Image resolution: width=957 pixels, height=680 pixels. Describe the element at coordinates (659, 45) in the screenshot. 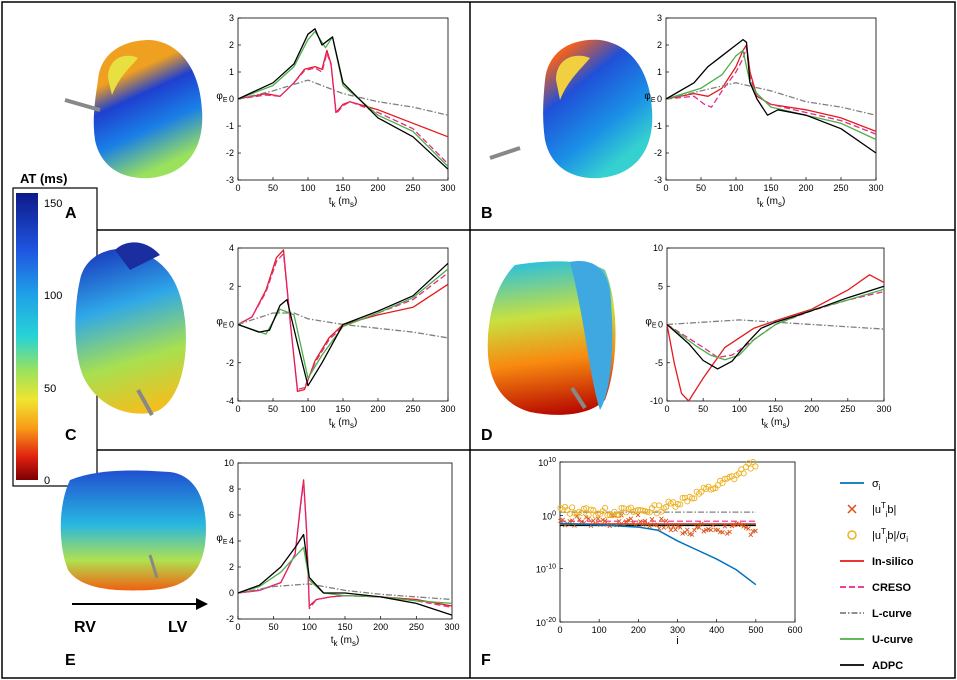

I see `y-tick-label: 2` at that location.